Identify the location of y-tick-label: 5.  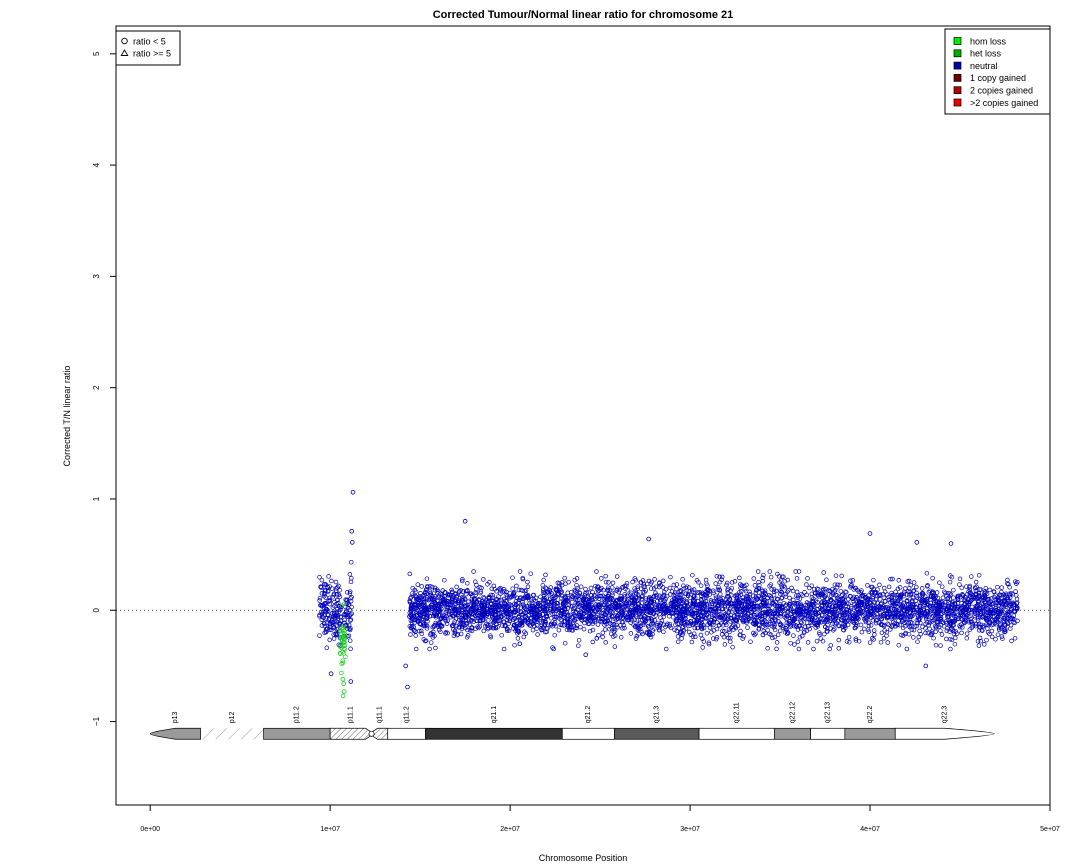
(96, 53).